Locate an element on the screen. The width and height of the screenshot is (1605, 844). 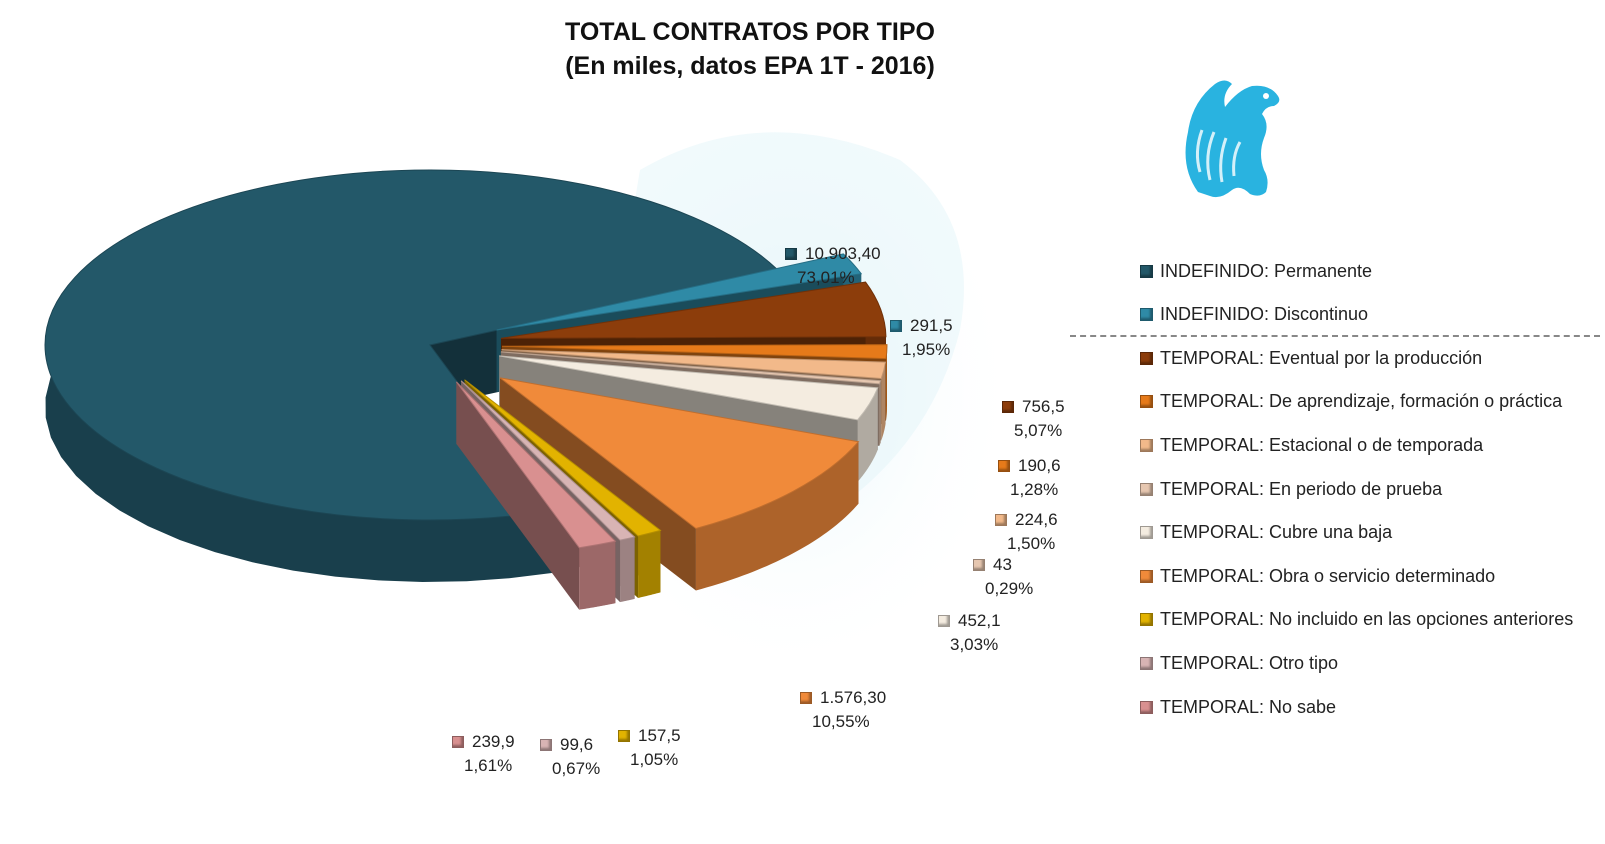
legend-item: TEMPORAL: No sabe is located at coordinates (1238, 707).